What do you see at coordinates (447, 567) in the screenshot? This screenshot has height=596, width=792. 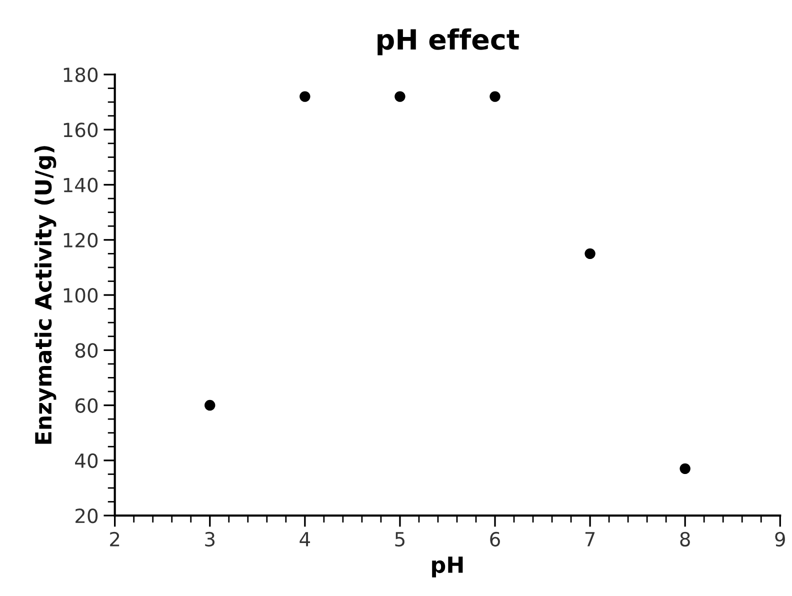 I see `x-axis-title: pH` at bounding box center [447, 567].